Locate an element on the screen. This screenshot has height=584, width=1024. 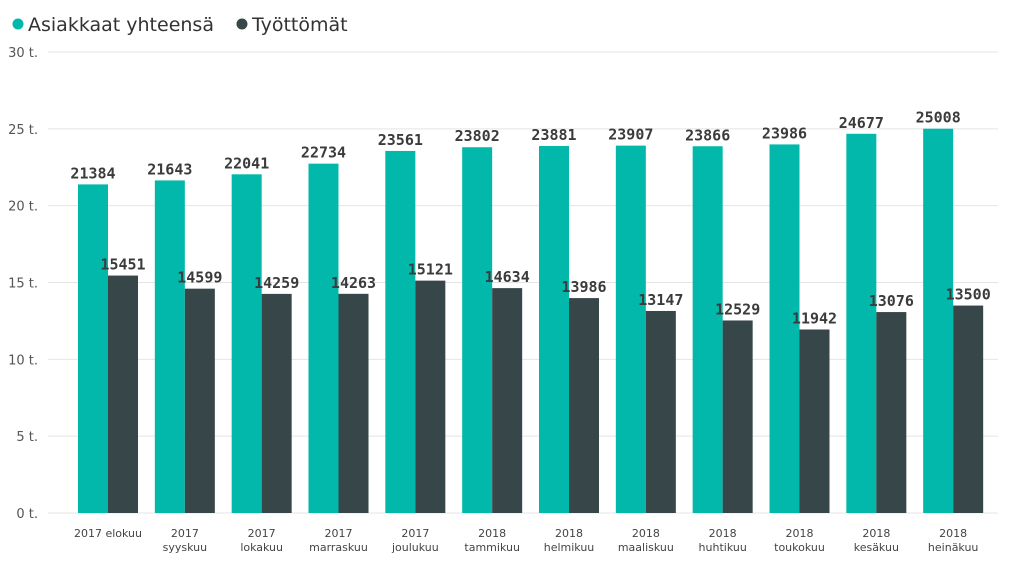
data-label: 13986 is located at coordinates (583, 287).